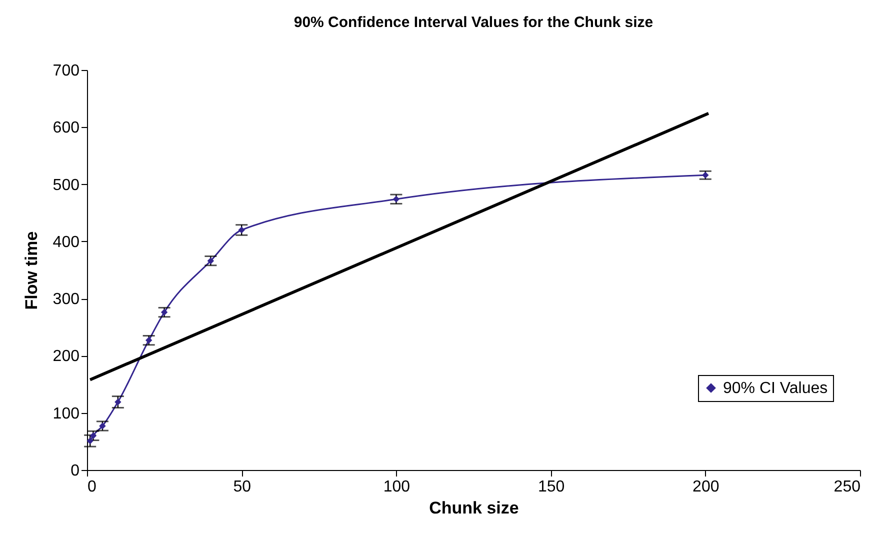 This screenshot has height=535, width=880. Describe the element at coordinates (706, 487) in the screenshot. I see `x-tick-label: 200` at that location.